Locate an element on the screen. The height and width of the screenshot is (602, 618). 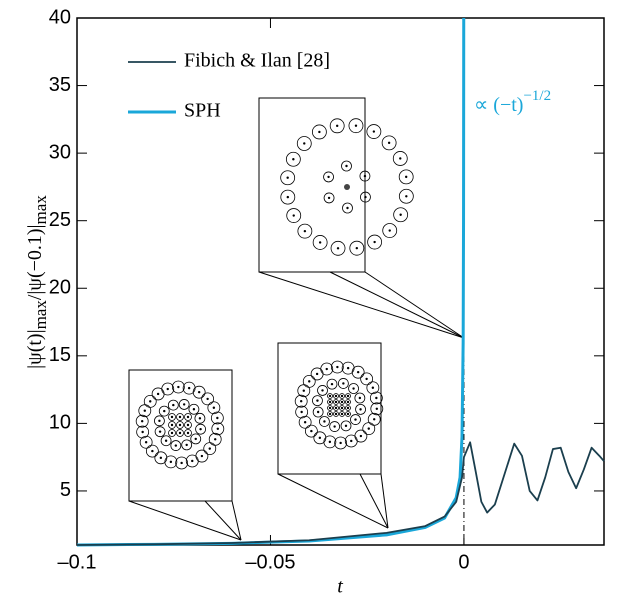
x-axis-label: t is located at coordinates (340, 587).